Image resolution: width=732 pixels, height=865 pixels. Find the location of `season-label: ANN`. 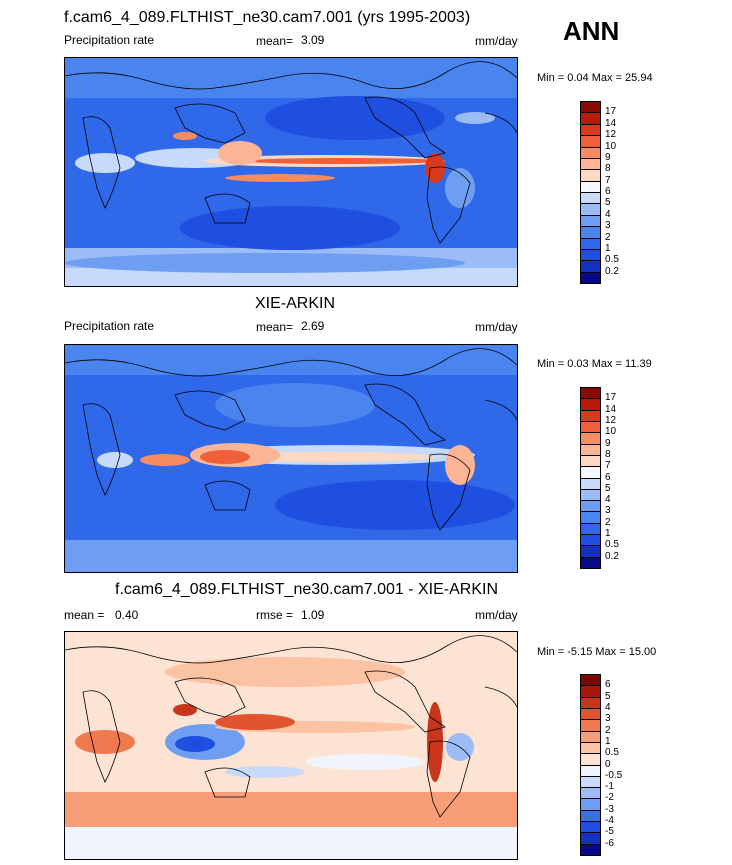

season-label: ANN is located at coordinates (591, 31).